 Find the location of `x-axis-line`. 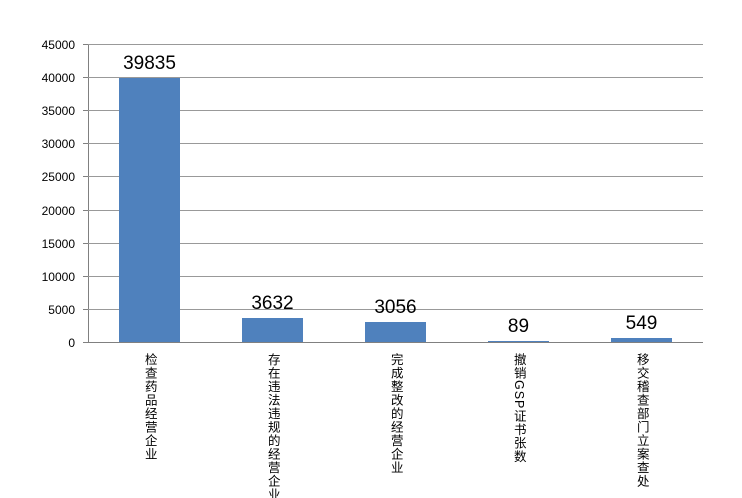

x-axis-line is located at coordinates (395, 342).